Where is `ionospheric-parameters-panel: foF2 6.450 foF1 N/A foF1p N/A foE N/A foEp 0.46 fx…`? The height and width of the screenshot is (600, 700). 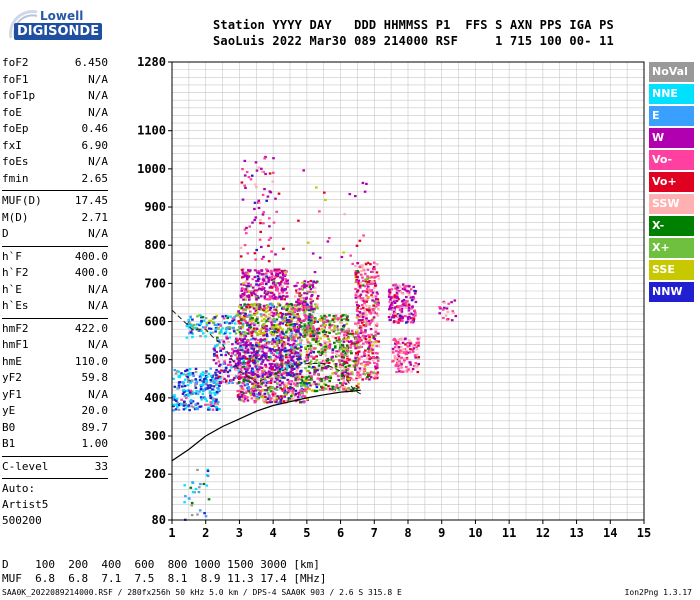
ionospheric-parameters-panel: foF2 6.450 foF1 N/A foF1p N/A foE N/A foEp 0.46 fx… is located at coordinates (55, 293).